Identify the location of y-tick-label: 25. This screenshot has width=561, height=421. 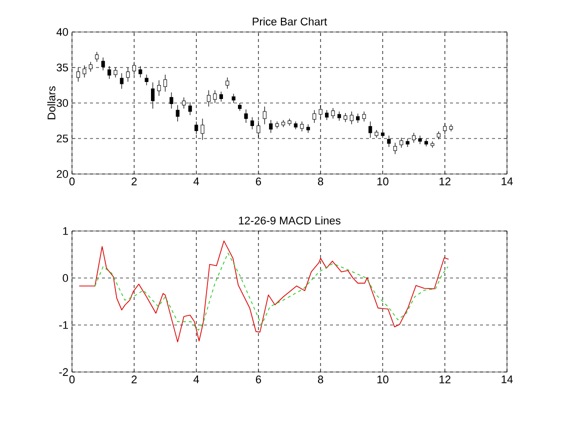
(62, 138).